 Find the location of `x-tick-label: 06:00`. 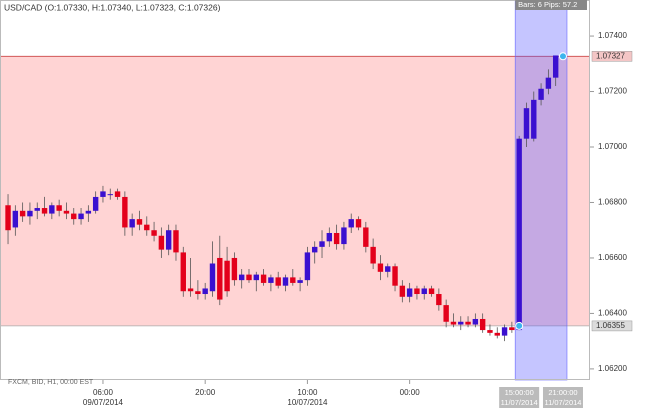

x-tick-label: 06:00 is located at coordinates (103, 392).